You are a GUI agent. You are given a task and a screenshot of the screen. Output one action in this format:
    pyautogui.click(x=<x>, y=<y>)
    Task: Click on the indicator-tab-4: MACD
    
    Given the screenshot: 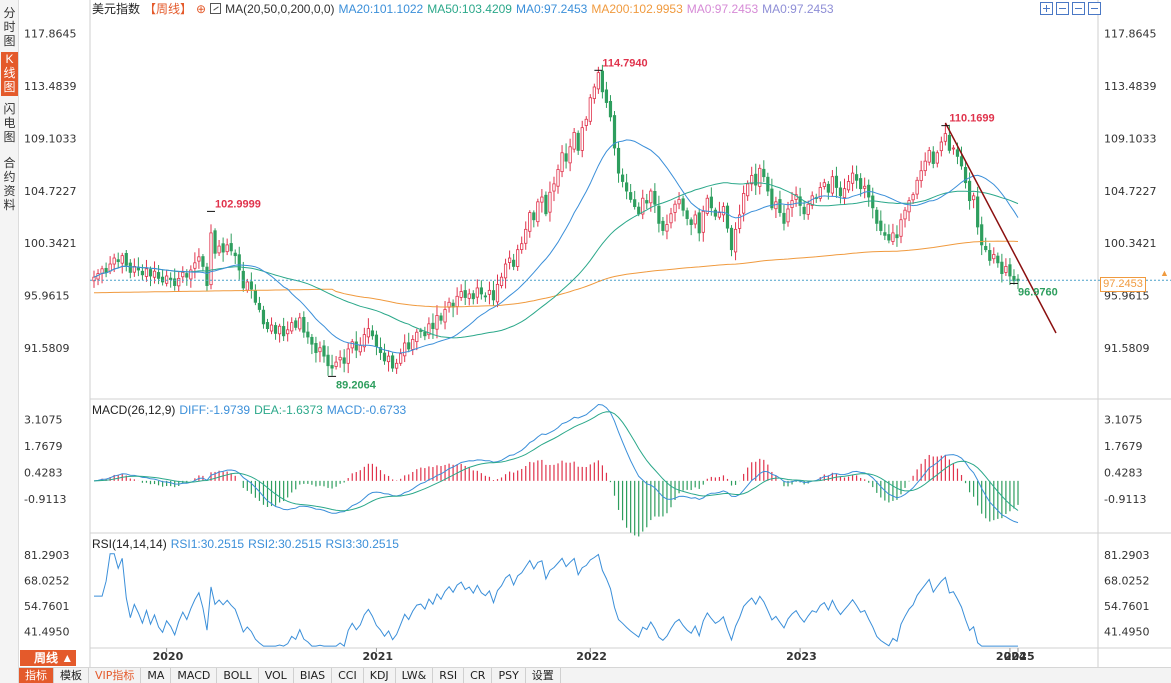 What is the action you would take?
    pyautogui.click(x=194, y=675)
    